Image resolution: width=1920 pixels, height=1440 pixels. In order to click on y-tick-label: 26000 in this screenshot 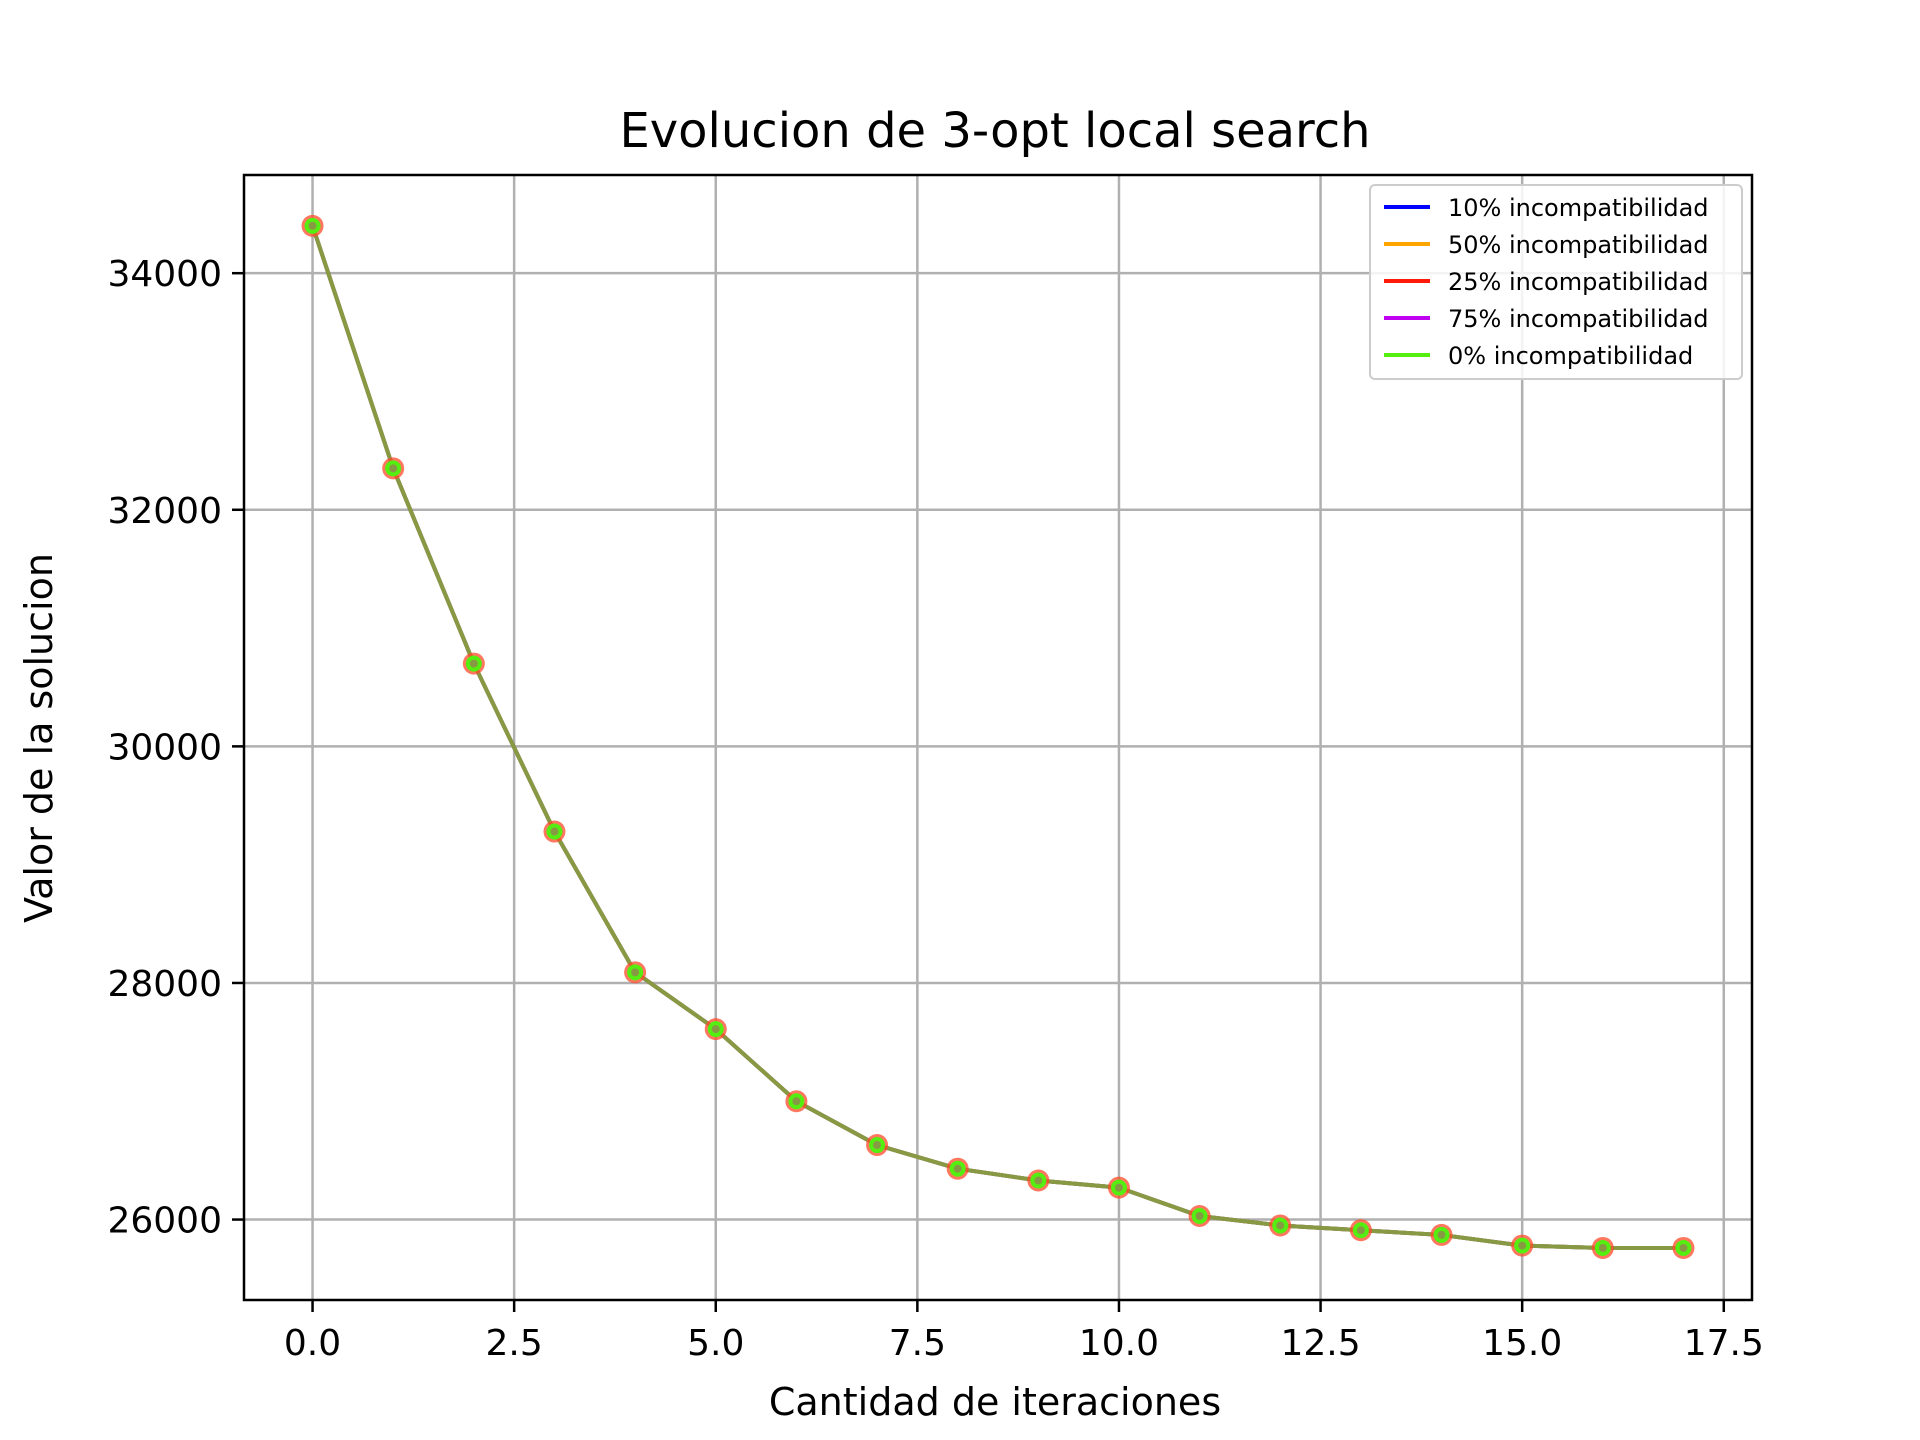, I will do `click(164, 1221)`.